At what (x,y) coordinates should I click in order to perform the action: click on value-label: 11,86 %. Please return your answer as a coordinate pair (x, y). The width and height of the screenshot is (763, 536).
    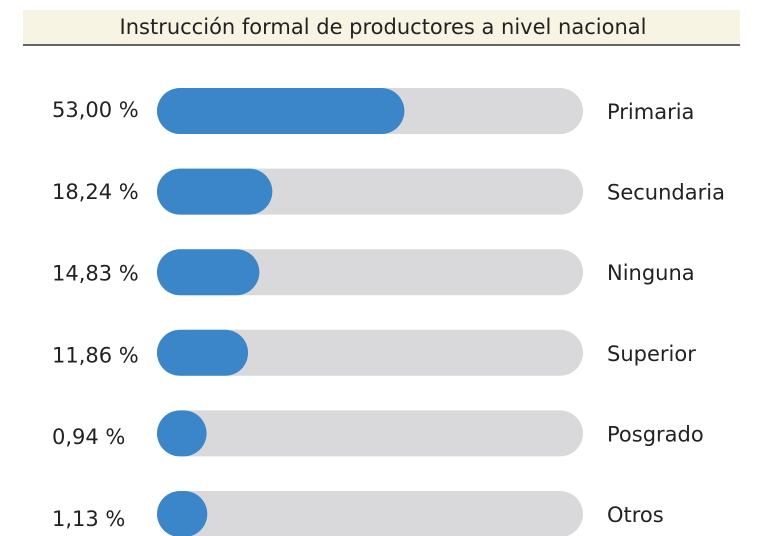
    Looking at the image, I should click on (95, 355).